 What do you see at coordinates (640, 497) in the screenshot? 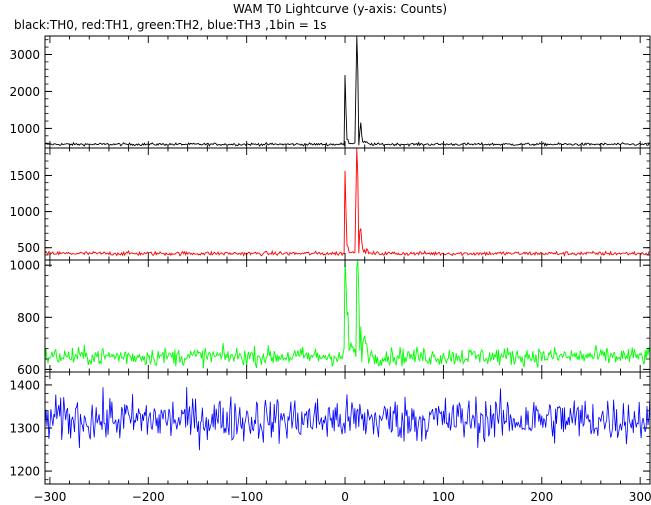
I see `x-tick-label: 300` at bounding box center [640, 497].